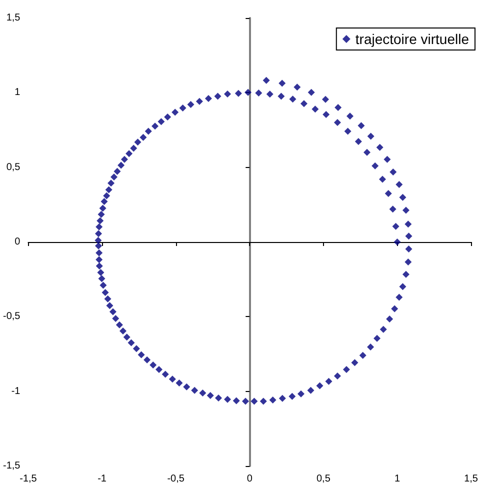 The height and width of the screenshot is (484, 481). Describe the element at coordinates (17, 242) in the screenshot. I see `y-tick-label: 0` at that location.